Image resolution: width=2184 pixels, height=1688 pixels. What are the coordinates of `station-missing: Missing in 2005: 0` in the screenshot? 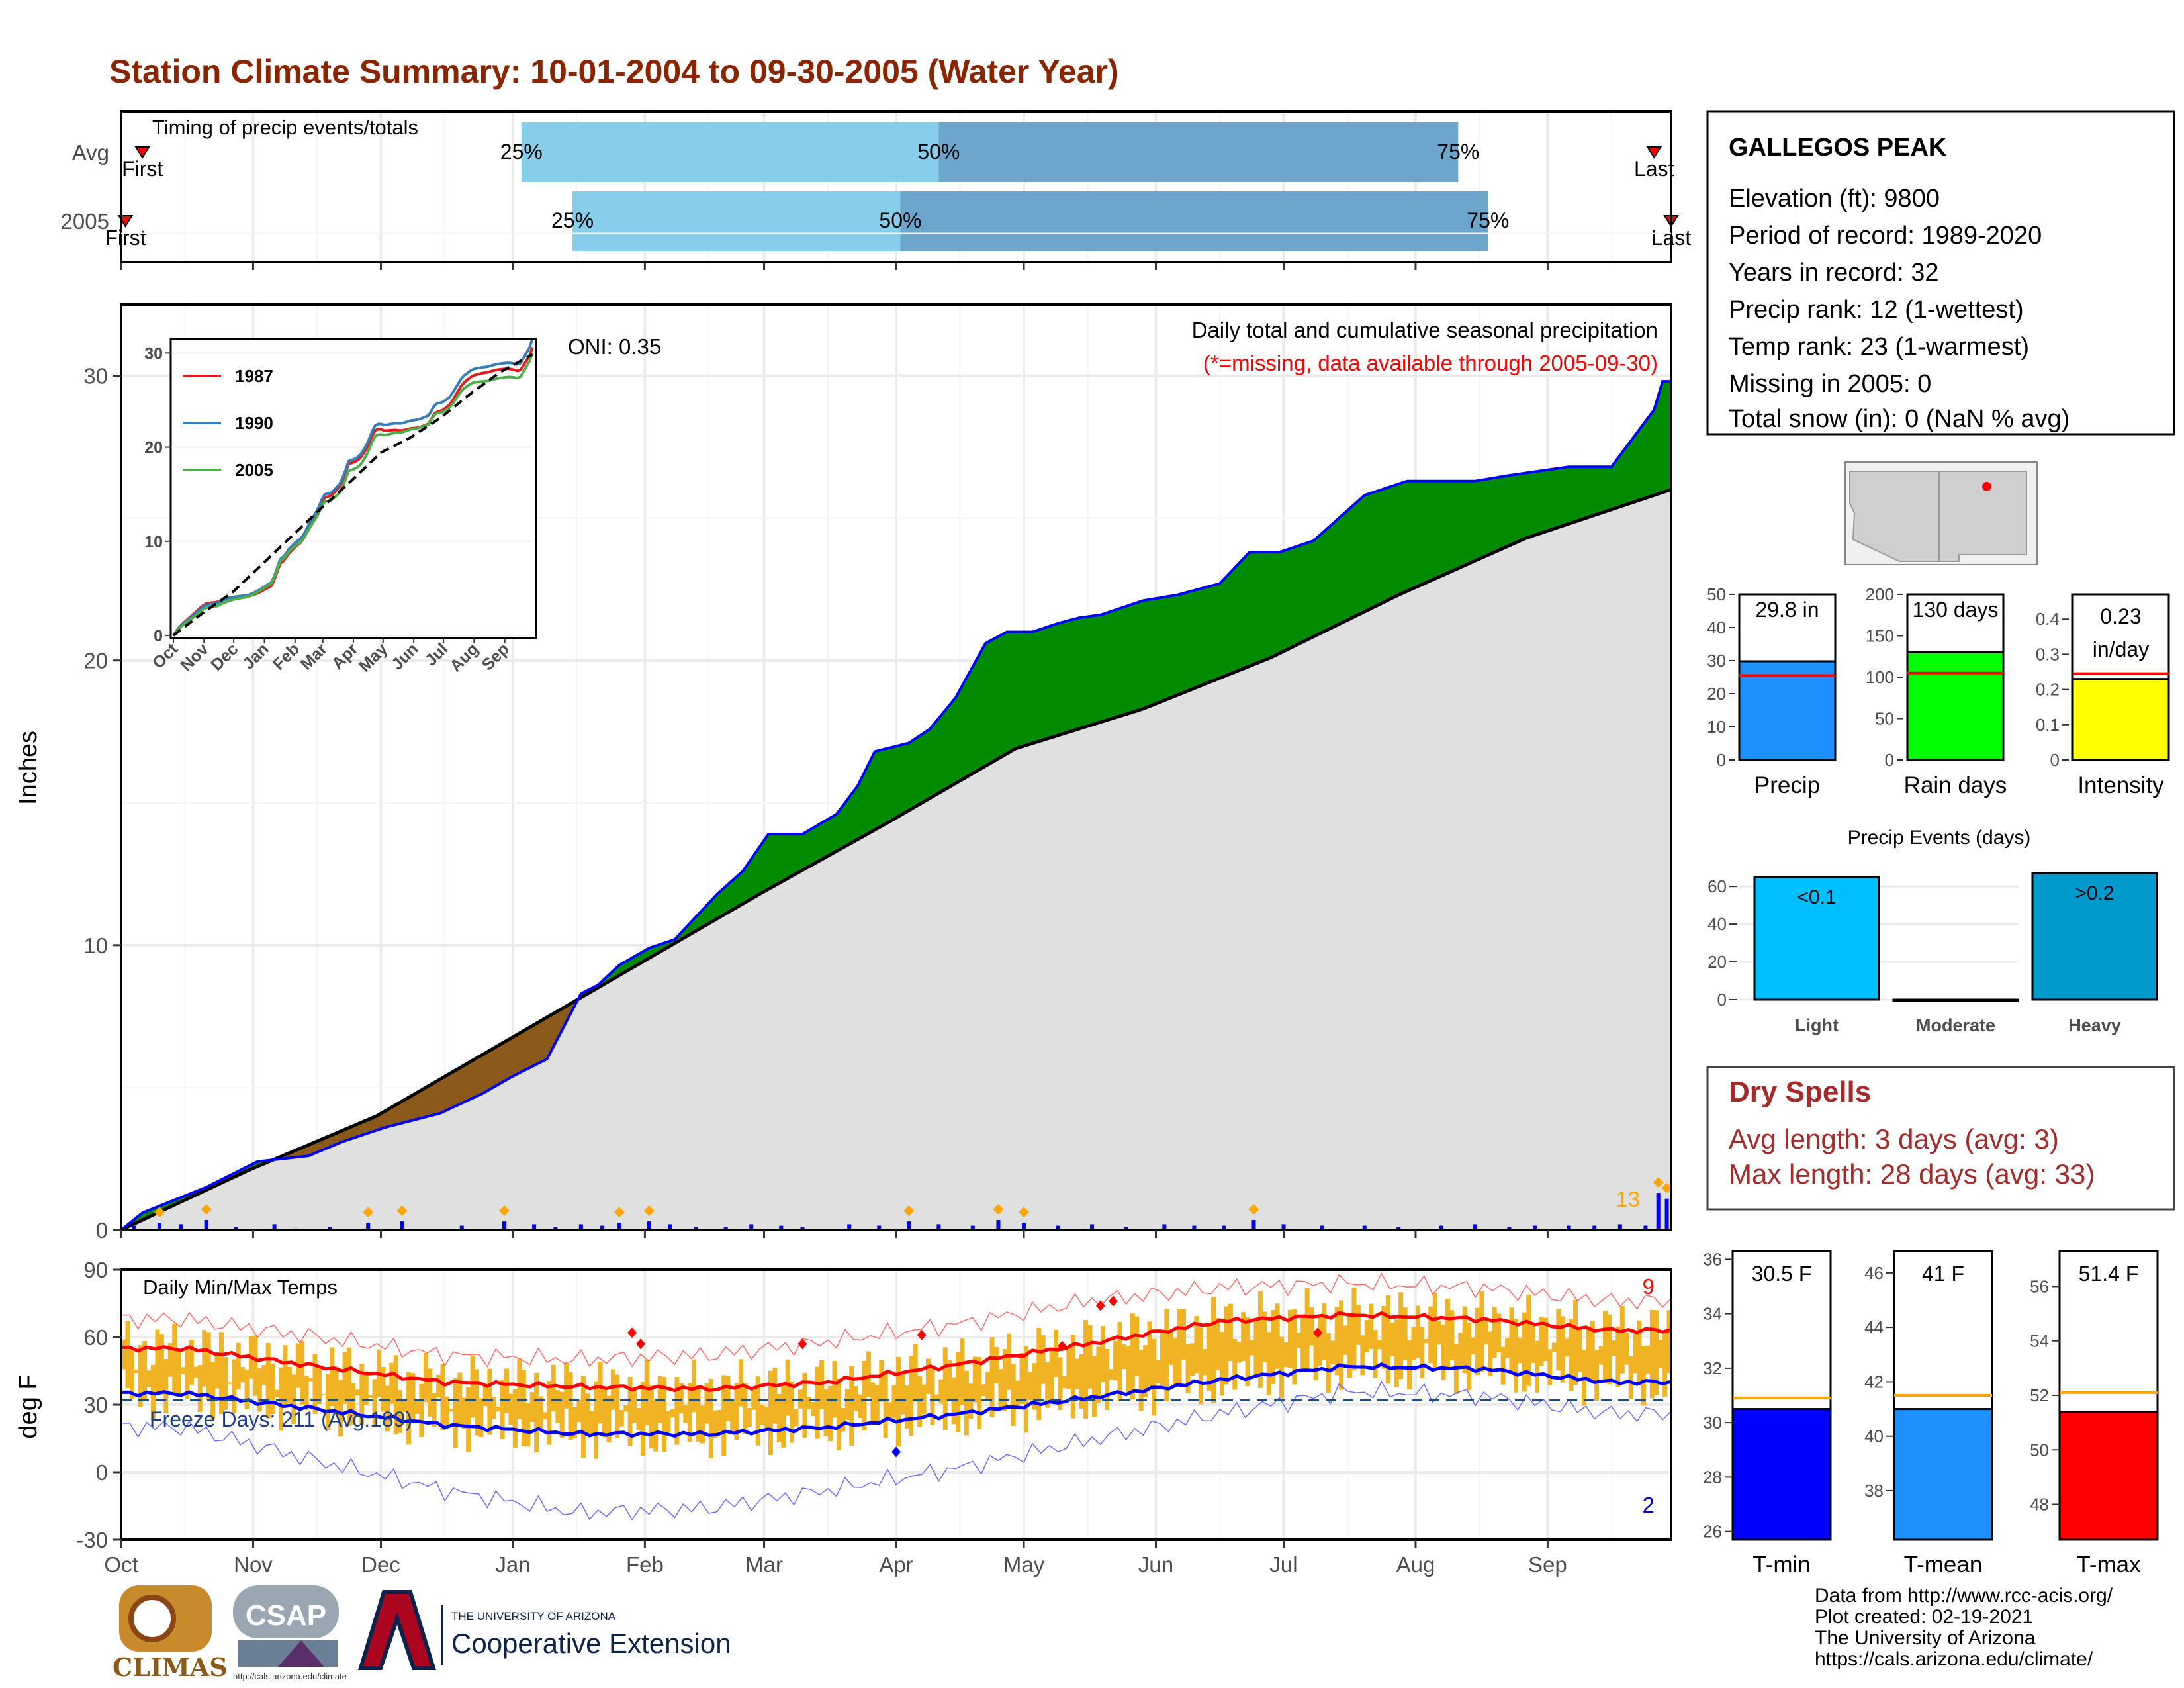 It's located at (1830, 384).